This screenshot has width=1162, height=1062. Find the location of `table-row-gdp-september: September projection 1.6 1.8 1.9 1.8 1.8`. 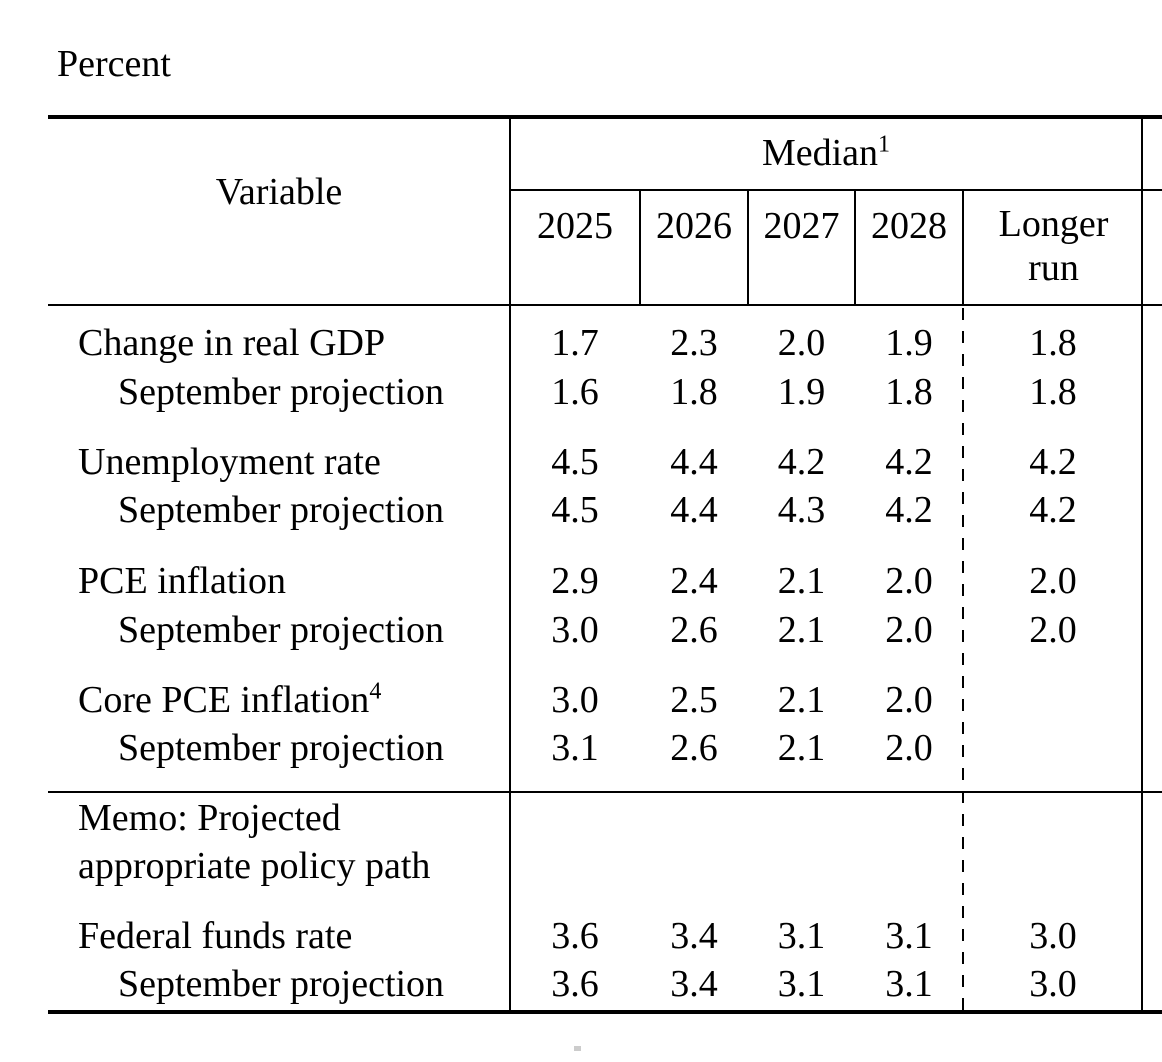

table-row-gdp-september: September projection 1.6 1.8 1.9 1.8 1.8 is located at coordinates (581, 392).